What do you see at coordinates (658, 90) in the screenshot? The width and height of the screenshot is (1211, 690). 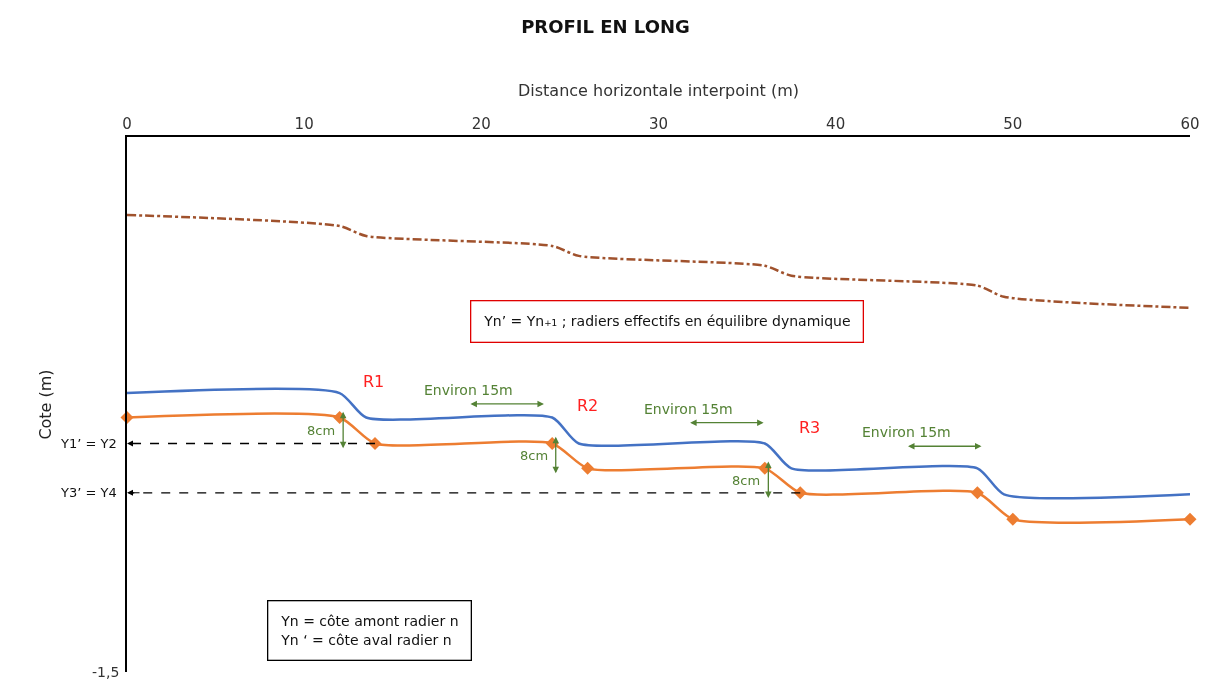 I see `x-axis-title: Distance horizontale interpoint (m)` at bounding box center [658, 90].